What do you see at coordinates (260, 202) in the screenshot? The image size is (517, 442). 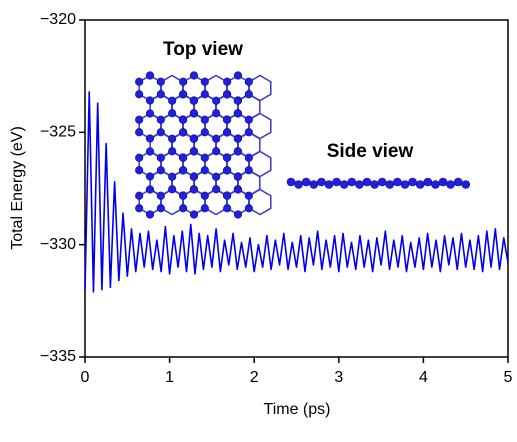 I see `bond` at bounding box center [260, 202].